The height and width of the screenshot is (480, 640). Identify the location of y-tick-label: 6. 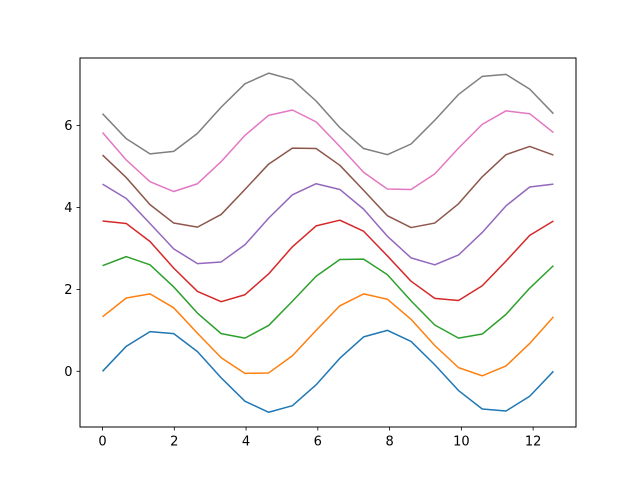
(68, 126).